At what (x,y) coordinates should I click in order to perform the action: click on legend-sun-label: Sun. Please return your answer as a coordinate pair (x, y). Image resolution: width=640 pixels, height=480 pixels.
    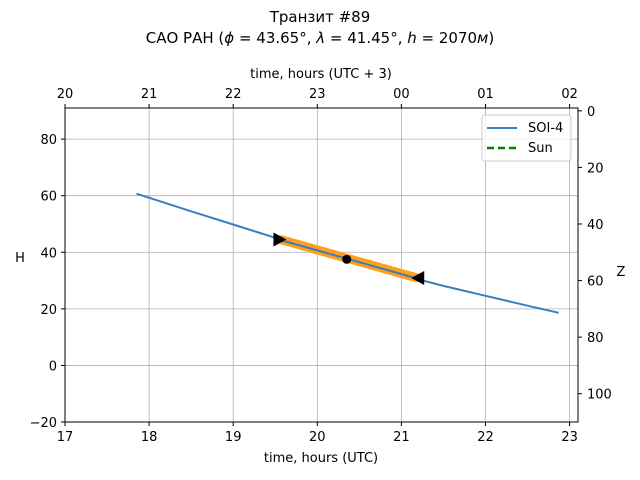
    Looking at the image, I should click on (540, 148).